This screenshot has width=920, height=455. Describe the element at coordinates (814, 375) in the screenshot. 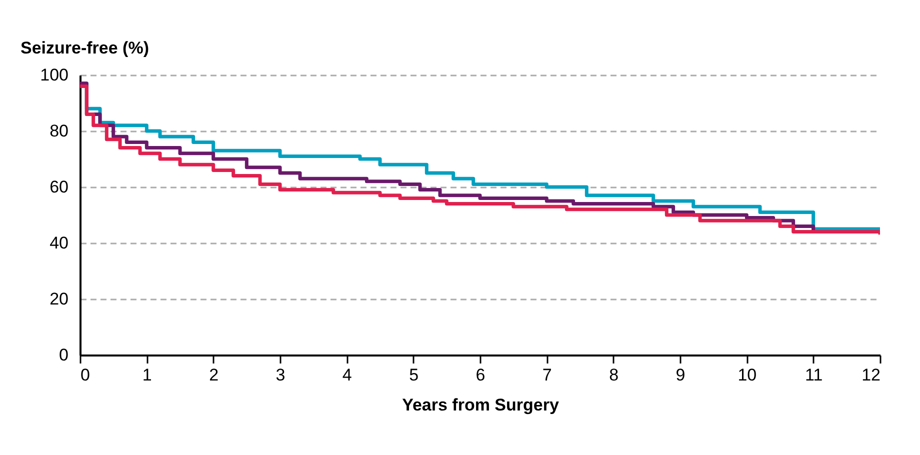

I see `x-tick-label: 11` at that location.